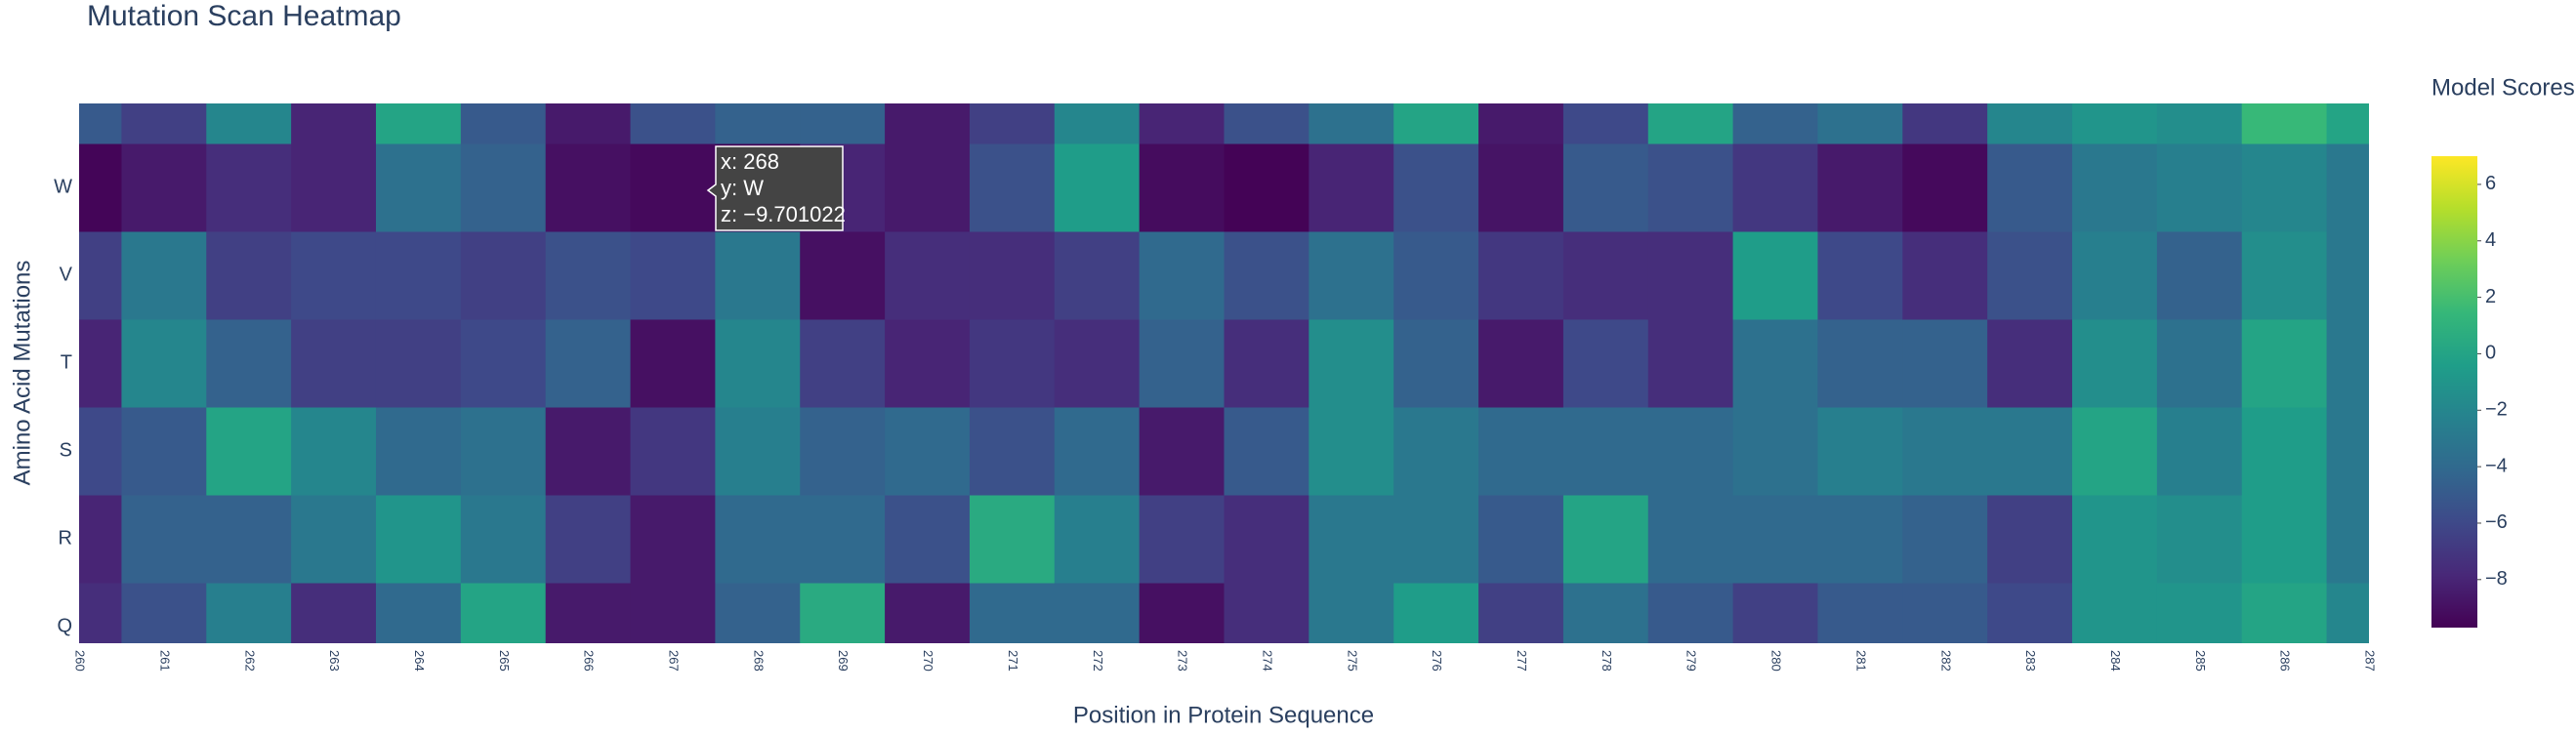 Image resolution: width=2576 pixels, height=734 pixels. Describe the element at coordinates (2503, 87) in the screenshot. I see `colorbar-title: Model Scores` at that location.